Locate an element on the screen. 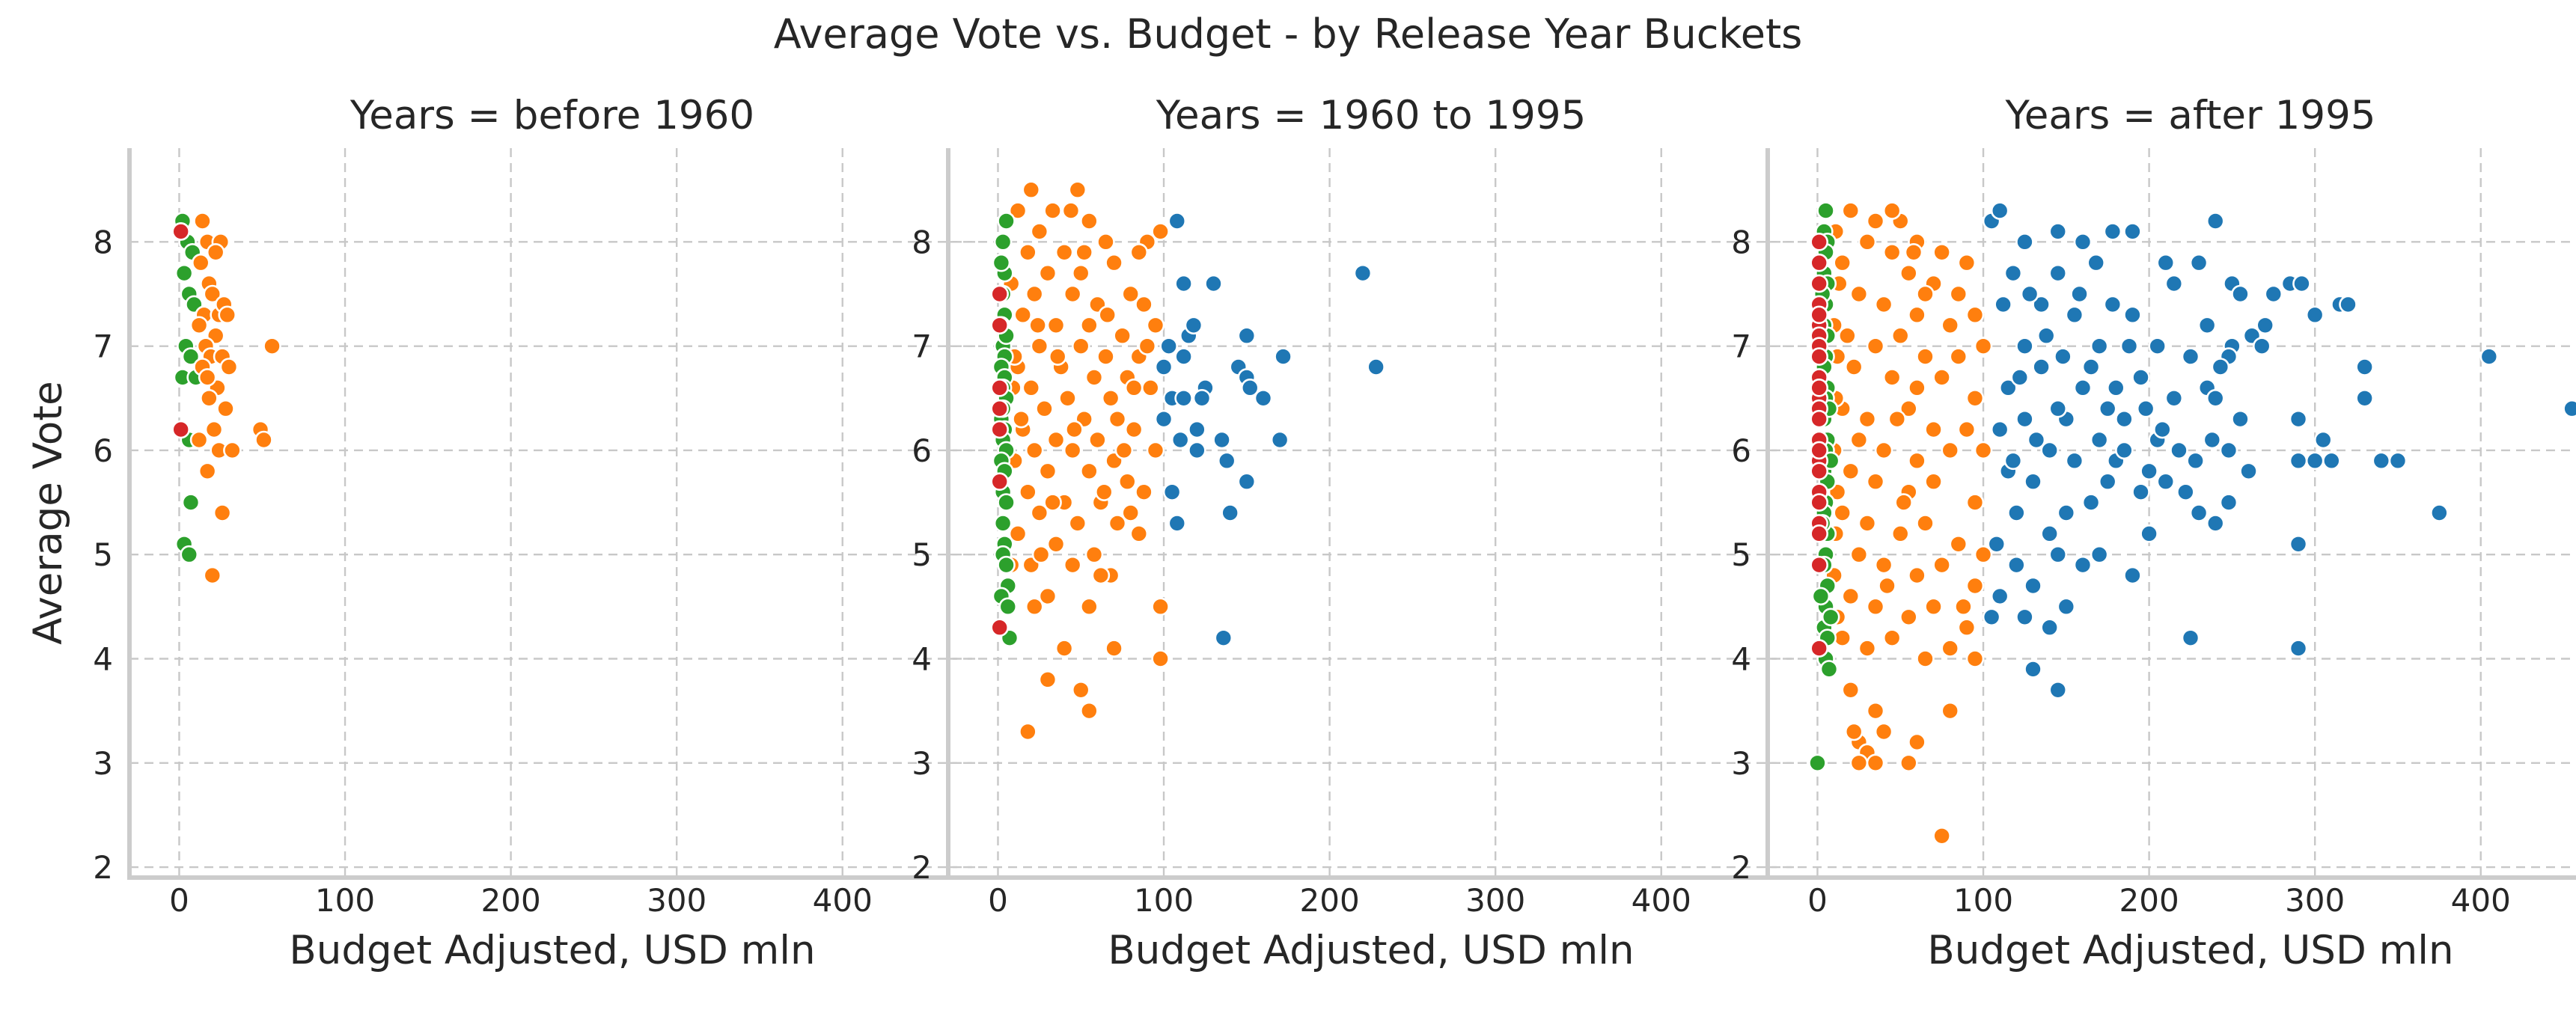 The image size is (2576, 1010). y-tick-label: 4 is located at coordinates (1741, 659).